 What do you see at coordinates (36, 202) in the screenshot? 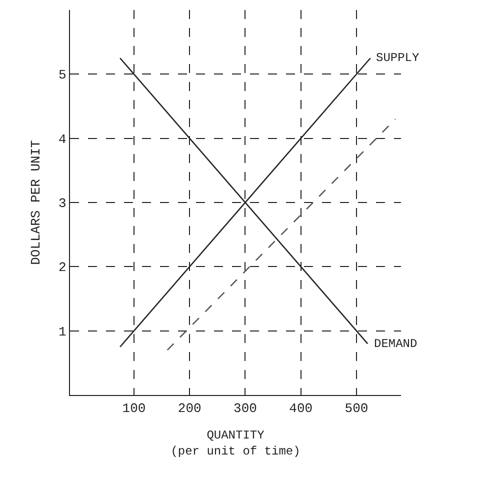
I see `y-axis-title: DOLLARS PER UNIT` at bounding box center [36, 202].